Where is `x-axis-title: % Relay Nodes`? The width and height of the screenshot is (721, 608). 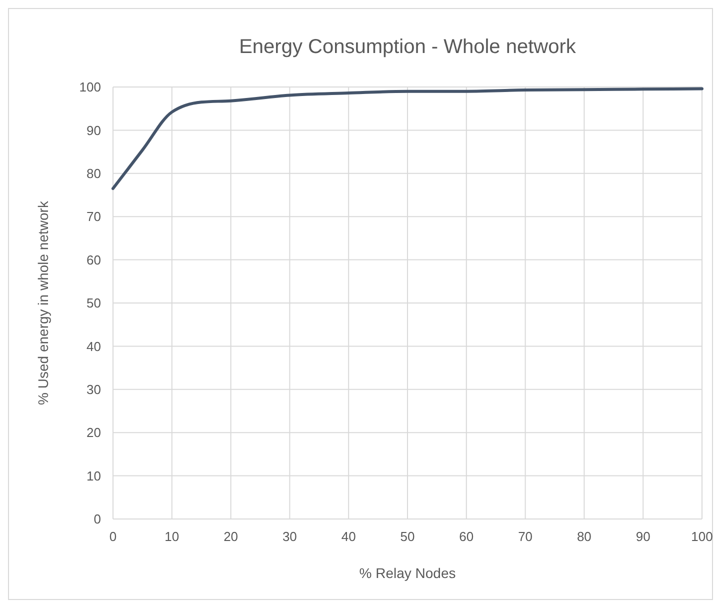
x-axis-title: % Relay Nodes is located at coordinates (407, 573).